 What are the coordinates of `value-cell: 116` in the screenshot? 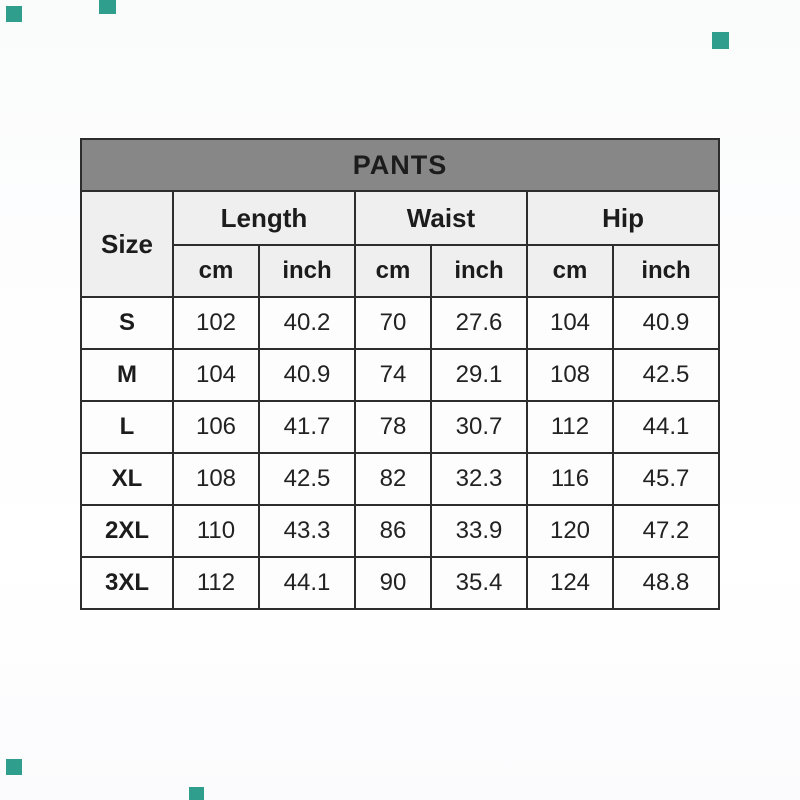 It's located at (570, 479).